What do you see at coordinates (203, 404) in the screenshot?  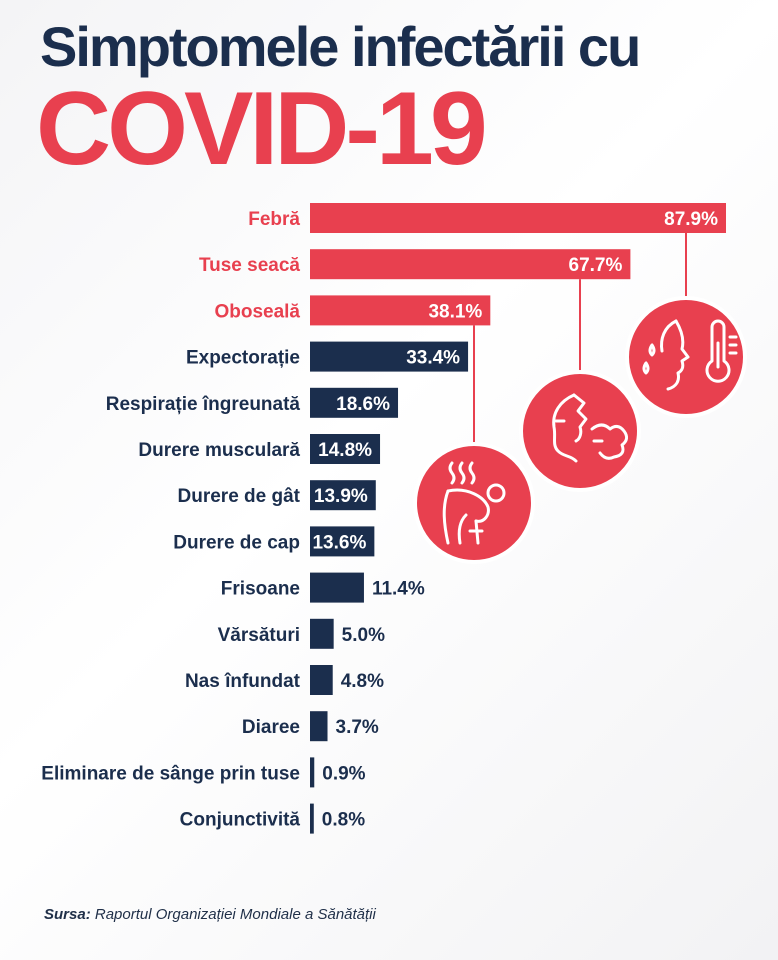 I see `category-label: Respirație îngreunată` at bounding box center [203, 404].